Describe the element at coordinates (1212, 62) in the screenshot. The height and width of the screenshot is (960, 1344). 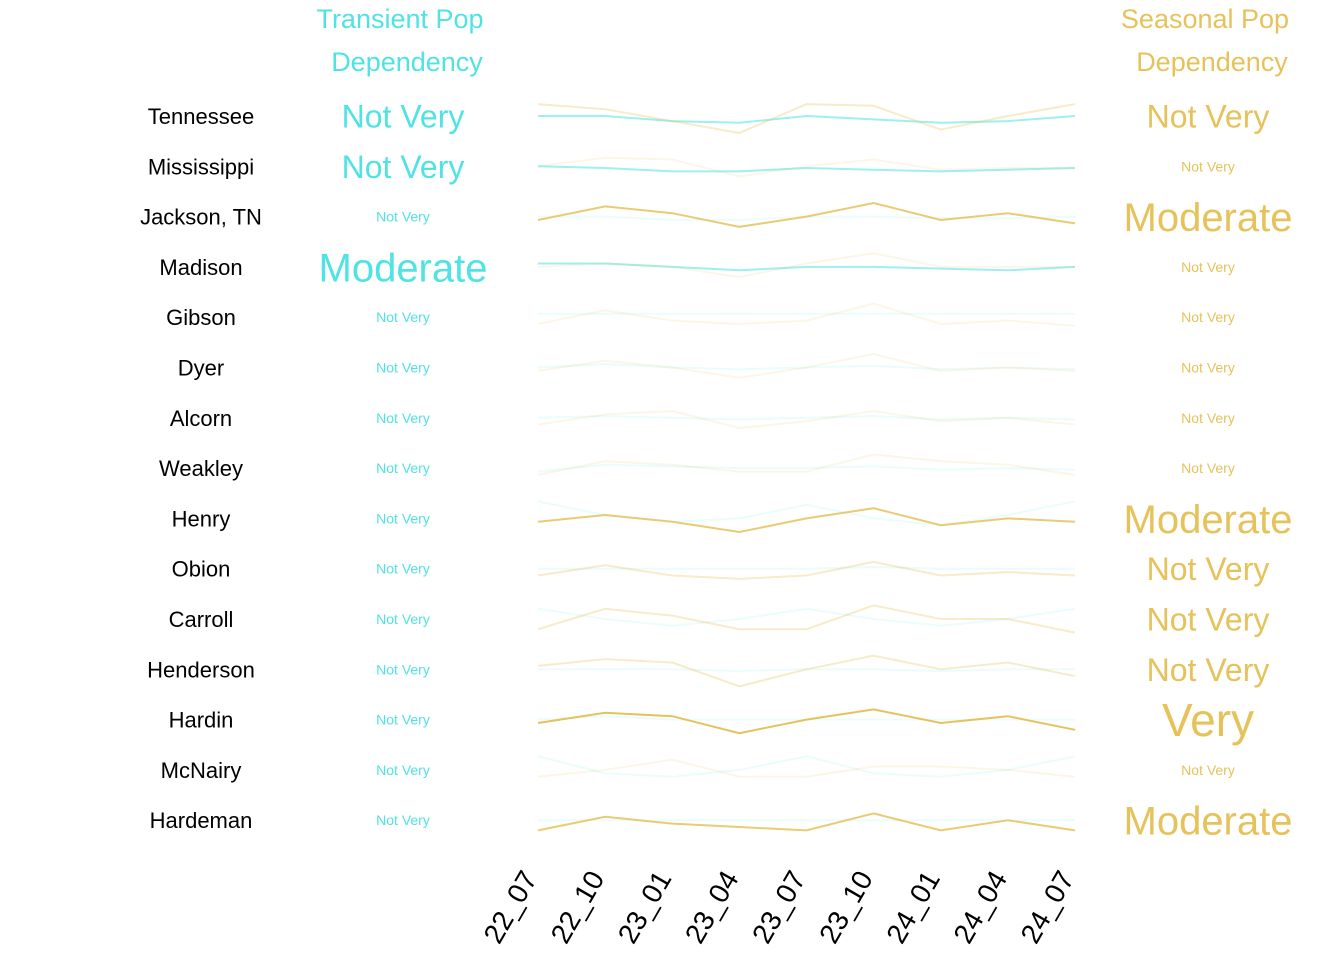
I see `seasonal-header-line2: Dependency` at that location.